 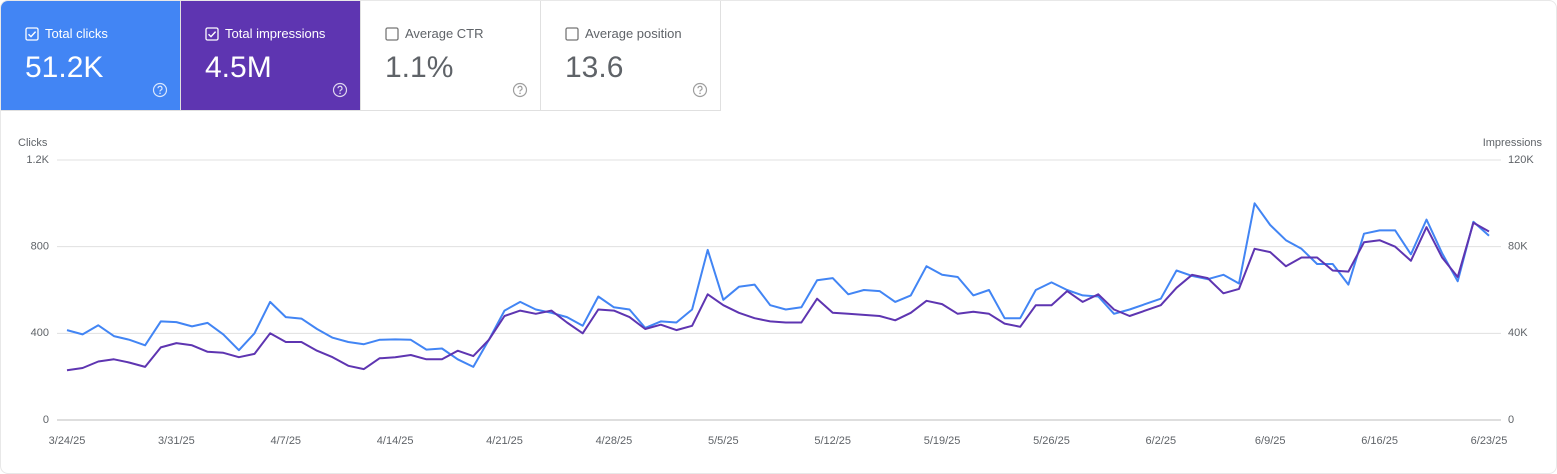 What do you see at coordinates (238, 67) in the screenshot?
I see `metric-value: 4.5M` at bounding box center [238, 67].